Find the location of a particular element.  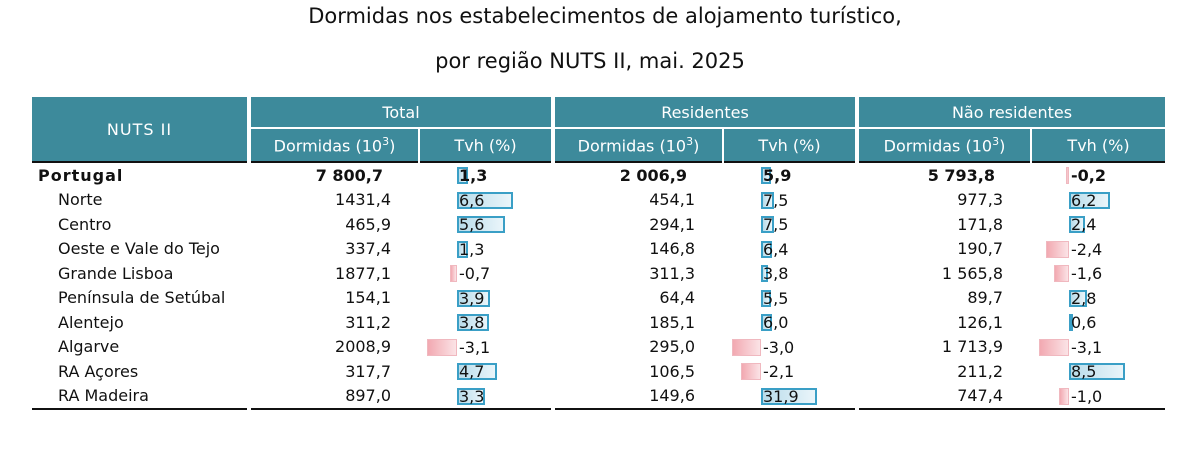

tvh-value: 5,9 is located at coordinates (777, 175).